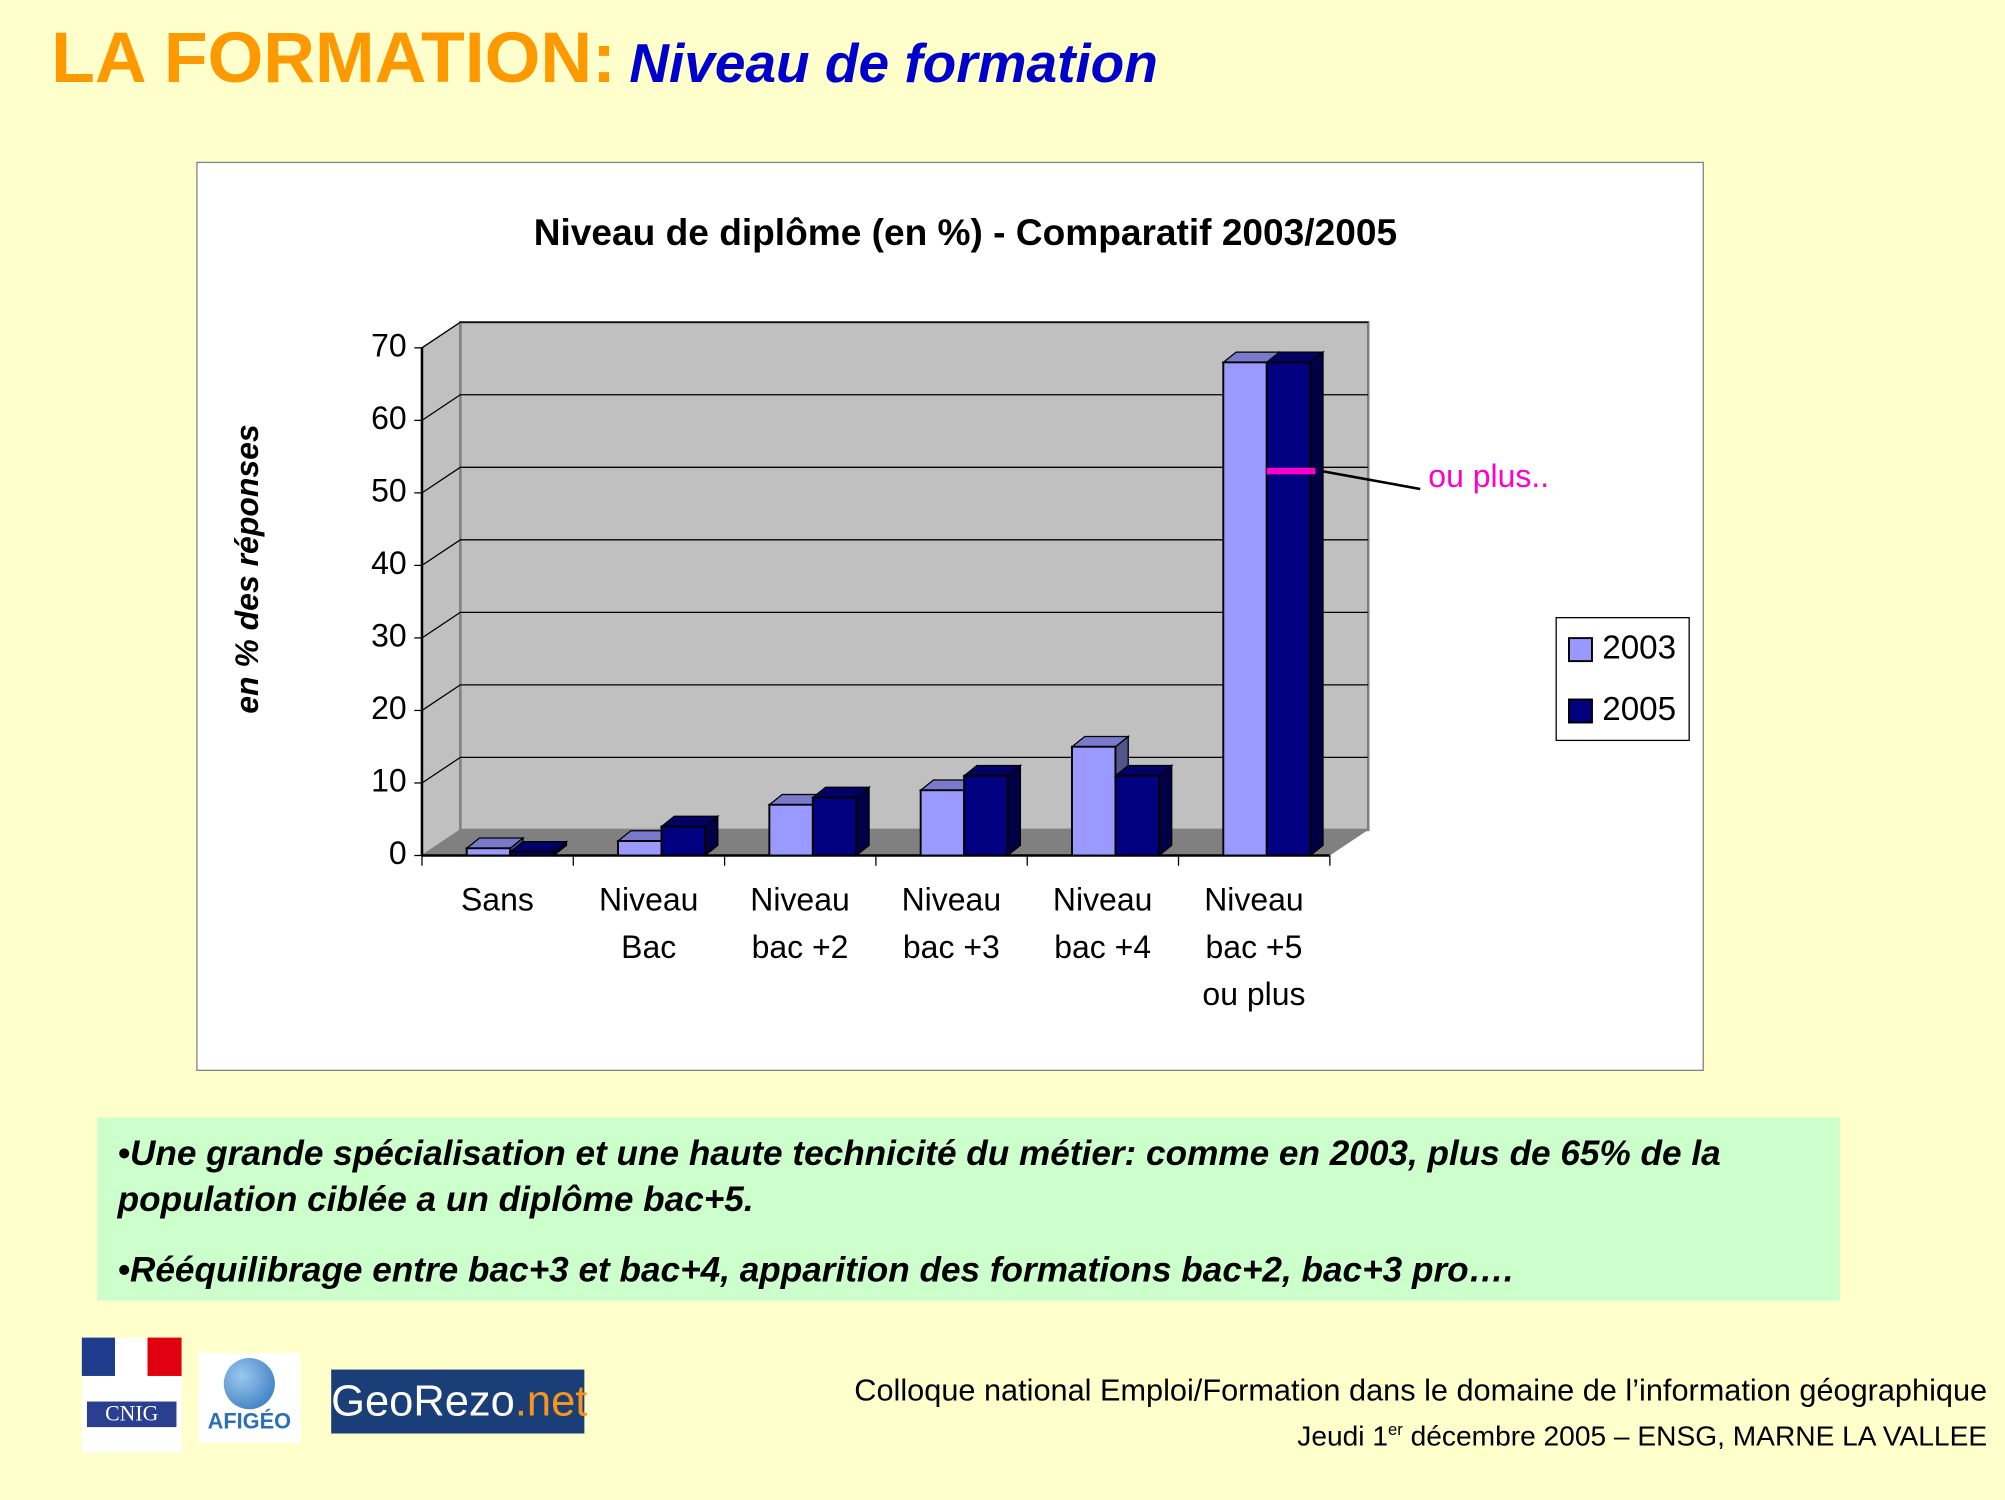  I want to click on y-tick-label: 50, so click(389, 490).